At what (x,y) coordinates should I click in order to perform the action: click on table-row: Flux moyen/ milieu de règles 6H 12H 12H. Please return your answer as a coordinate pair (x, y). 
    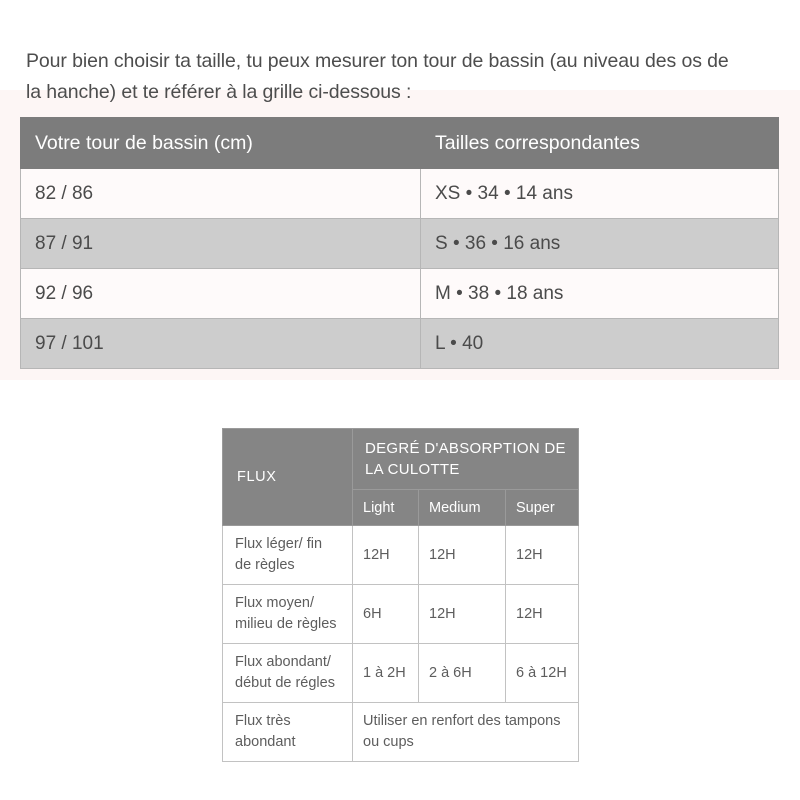
    Looking at the image, I should click on (400, 614).